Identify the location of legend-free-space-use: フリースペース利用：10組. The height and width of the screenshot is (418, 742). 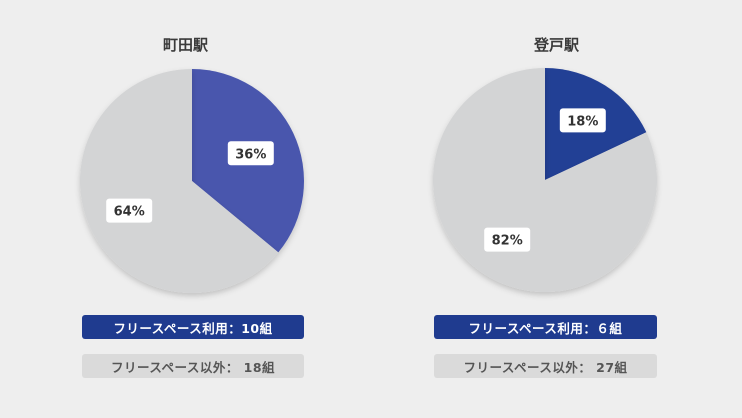
(193, 327).